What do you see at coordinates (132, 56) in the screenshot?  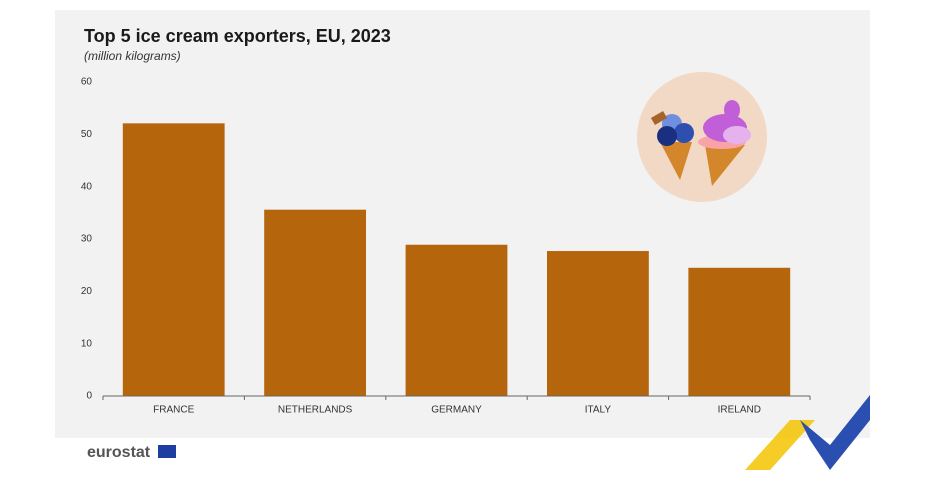 I see `chart-subtitle: (million kilograms)` at bounding box center [132, 56].